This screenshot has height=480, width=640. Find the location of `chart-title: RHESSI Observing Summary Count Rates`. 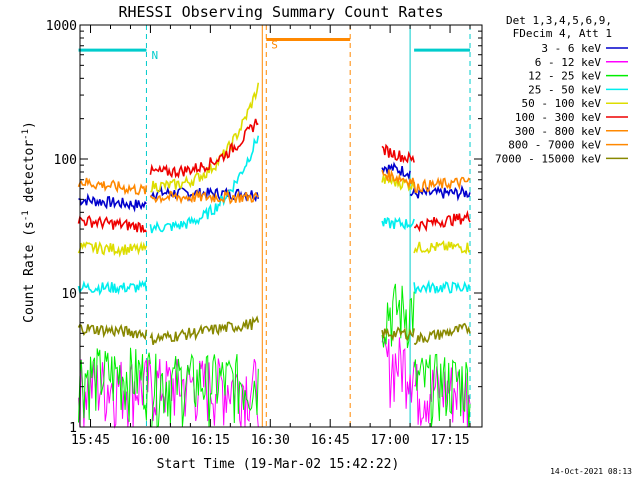

chart-title: RHESSI Observing Summary Count Rates is located at coordinates (280, 12).